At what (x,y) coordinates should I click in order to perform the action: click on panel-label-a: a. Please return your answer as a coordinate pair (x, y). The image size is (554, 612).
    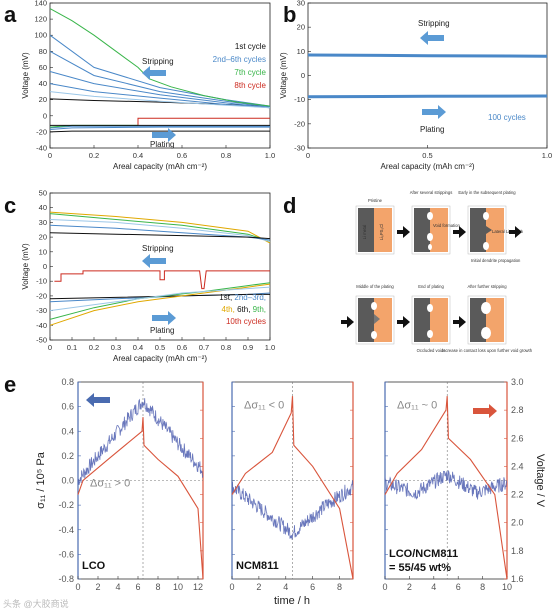
    Looking at the image, I should click on (10, 14).